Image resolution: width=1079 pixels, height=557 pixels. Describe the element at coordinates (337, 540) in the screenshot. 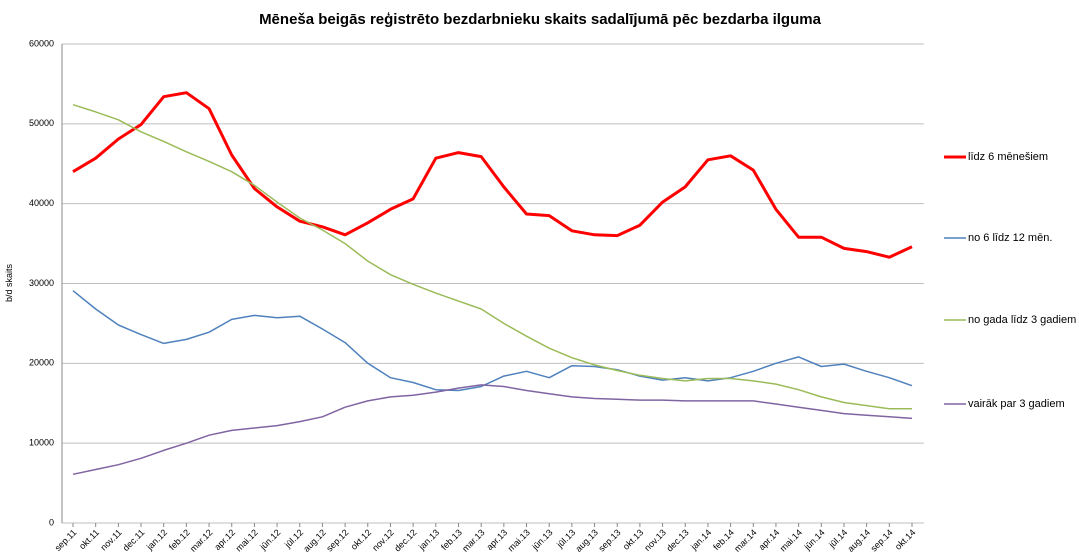

I see `x-tick-label: sep.12` at that location.